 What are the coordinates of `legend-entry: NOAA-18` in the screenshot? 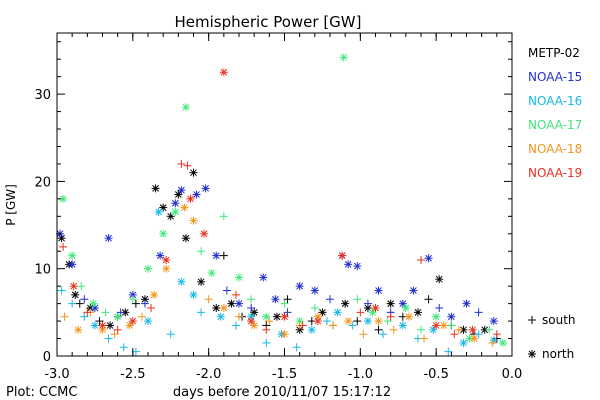 It's located at (555, 149).